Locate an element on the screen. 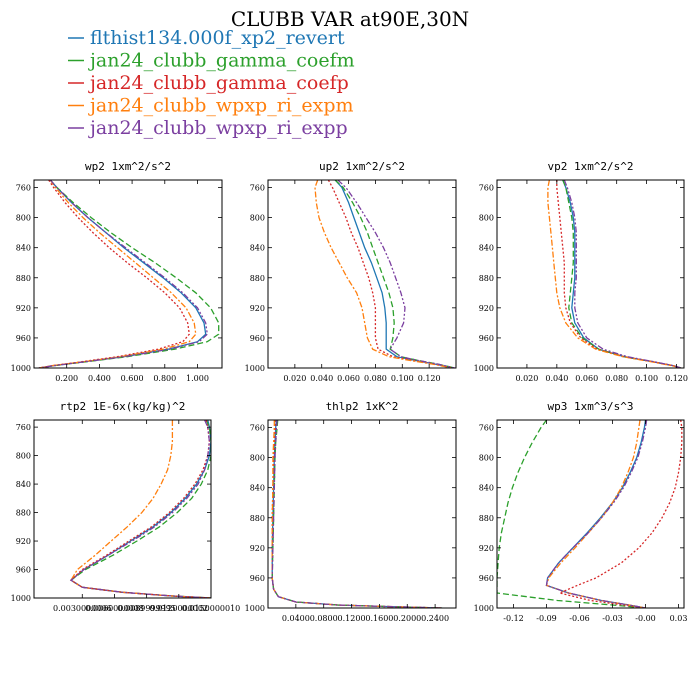  x-tick-label: 0.100 is located at coordinates (402, 378).